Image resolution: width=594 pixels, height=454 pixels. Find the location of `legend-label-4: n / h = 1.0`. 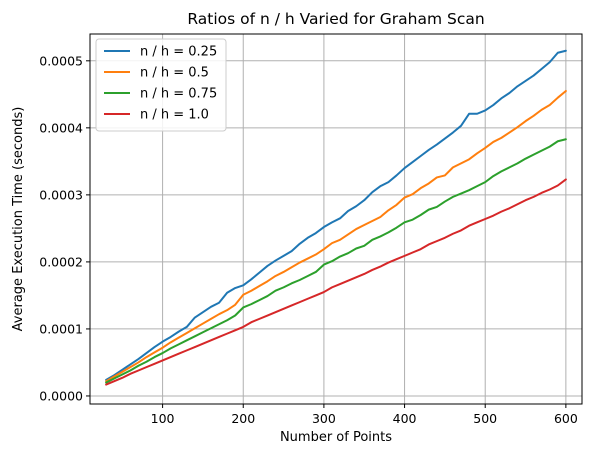

legend-label-4: n / h = 1.0 is located at coordinates (174, 115).